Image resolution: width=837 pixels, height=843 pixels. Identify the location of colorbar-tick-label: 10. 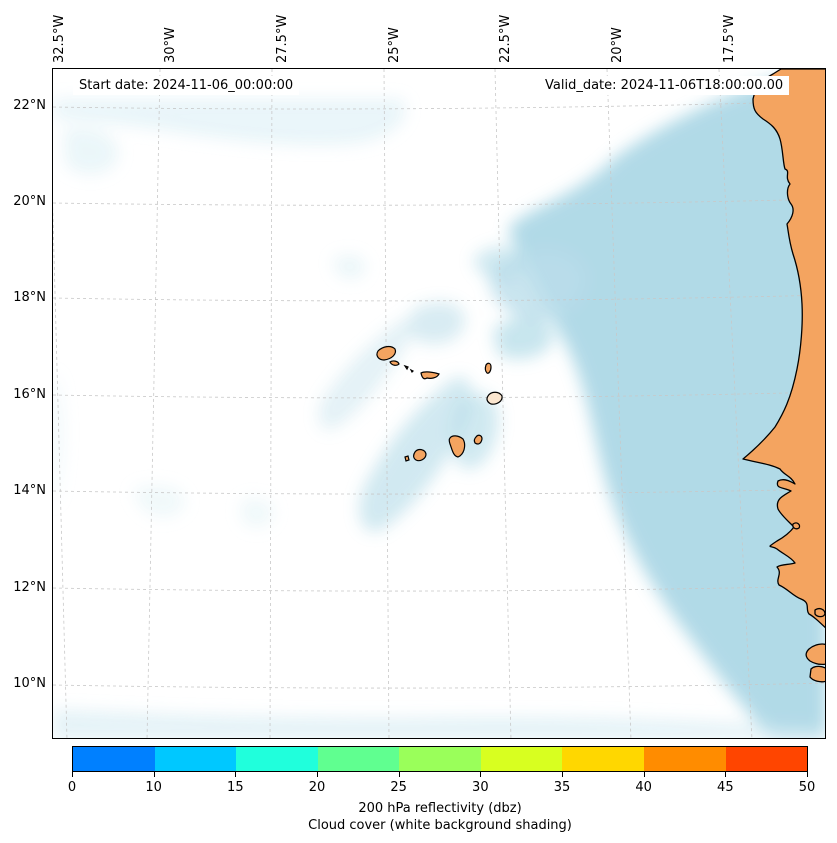
(153, 787).